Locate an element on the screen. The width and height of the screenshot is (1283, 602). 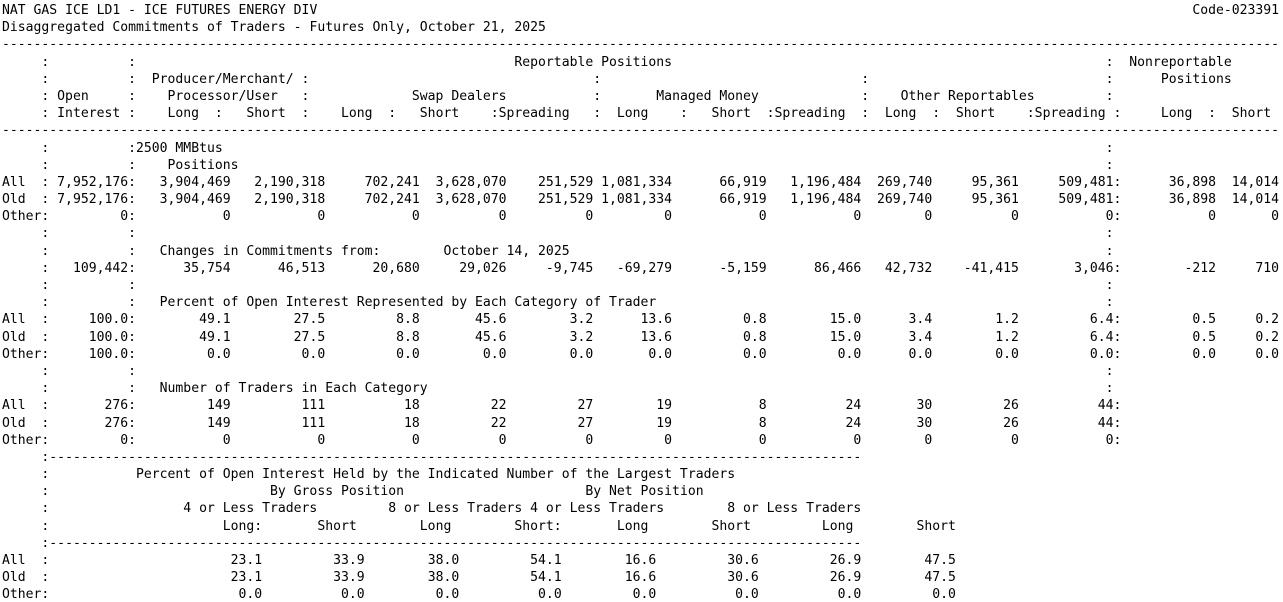
report-text-segment: -212 is located at coordinates (1200, 268).